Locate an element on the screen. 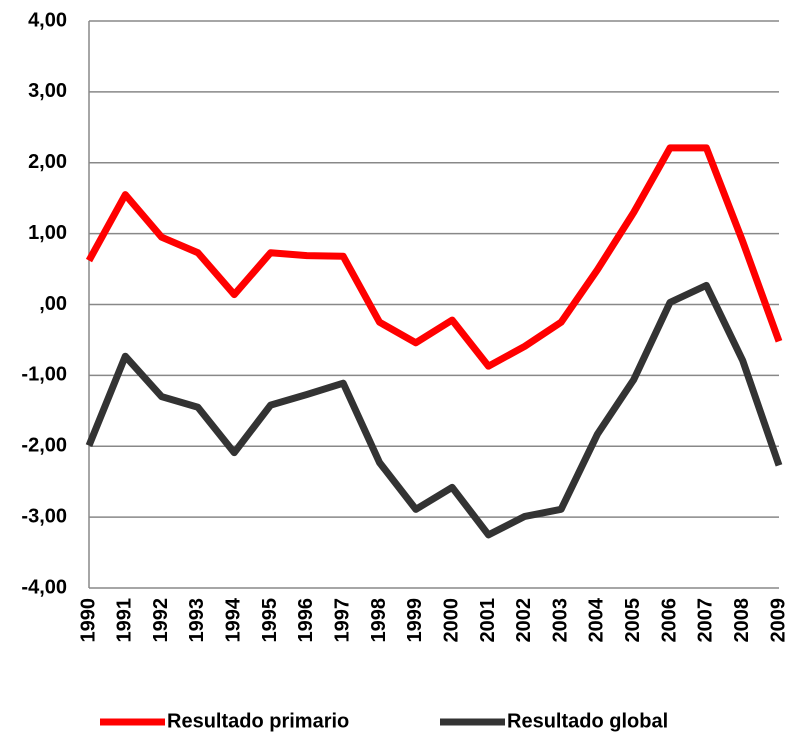  x-tick-label: 2007 is located at coordinates (706, 620).